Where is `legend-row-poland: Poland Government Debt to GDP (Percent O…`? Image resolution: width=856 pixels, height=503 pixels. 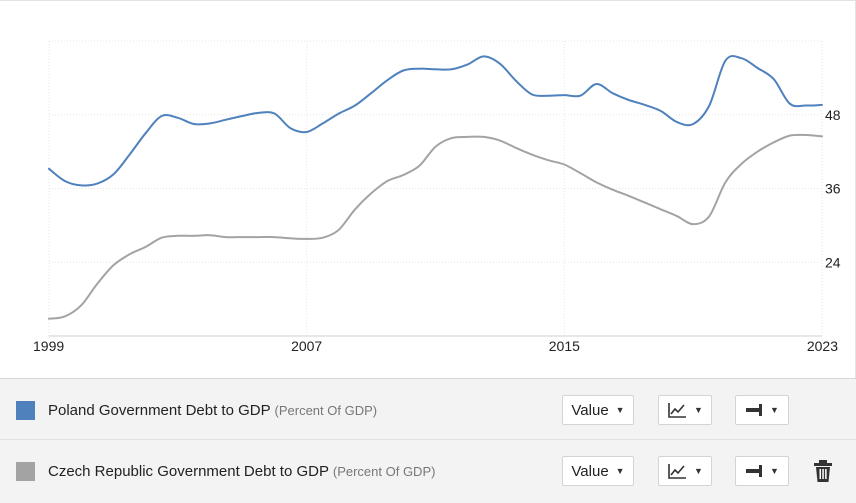
legend-row-poland: Poland Government Debt to GDP (Percent O… is located at coordinates (428, 409).